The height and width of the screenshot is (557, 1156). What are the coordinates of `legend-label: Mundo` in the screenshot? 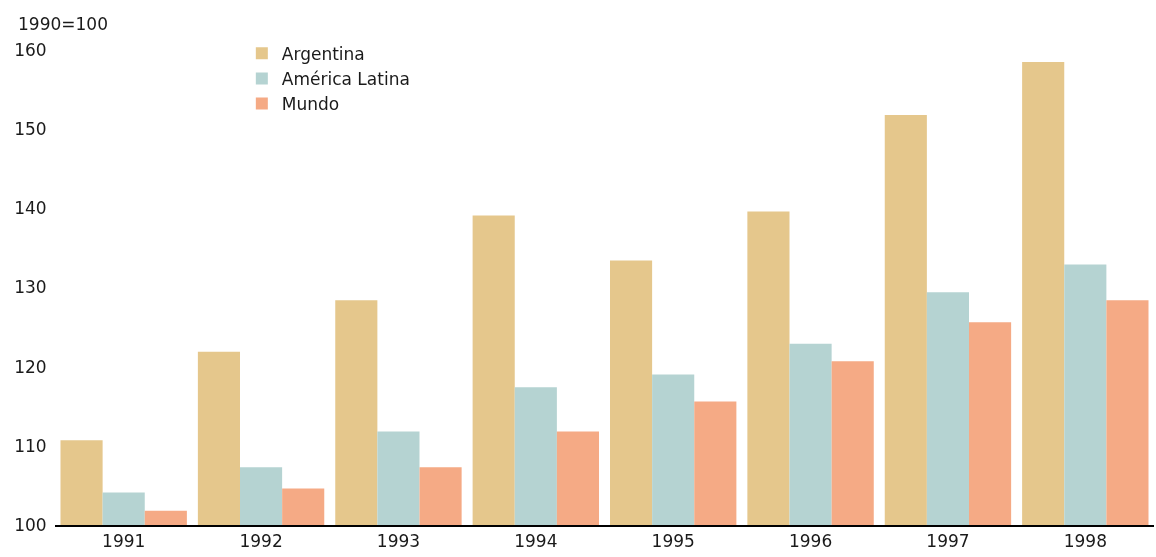 It's located at (310, 104).